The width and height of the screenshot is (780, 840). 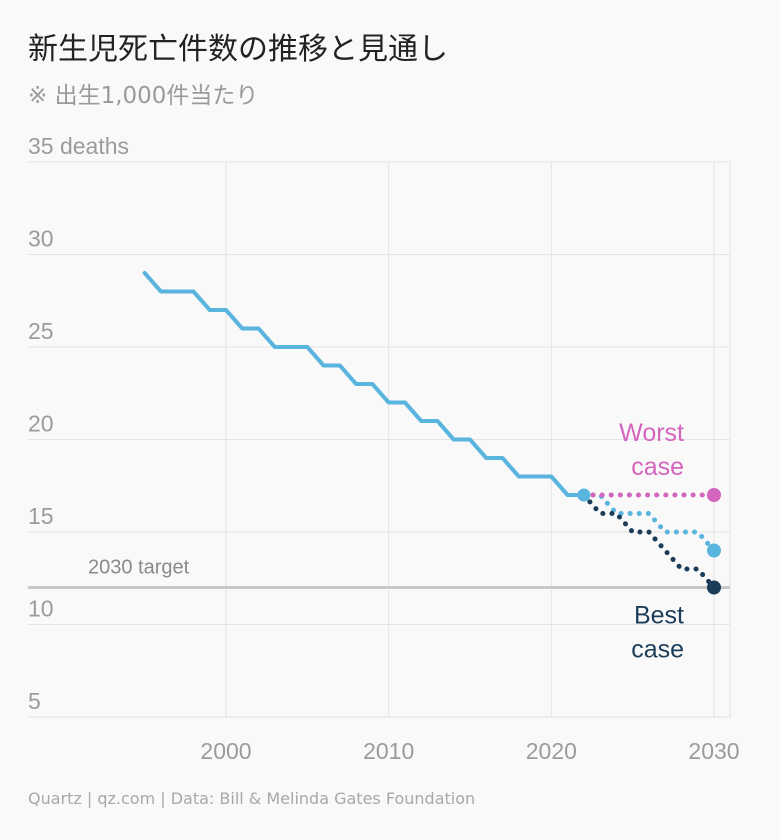 I want to click on x-tick-label: 2010, so click(x=388, y=751).